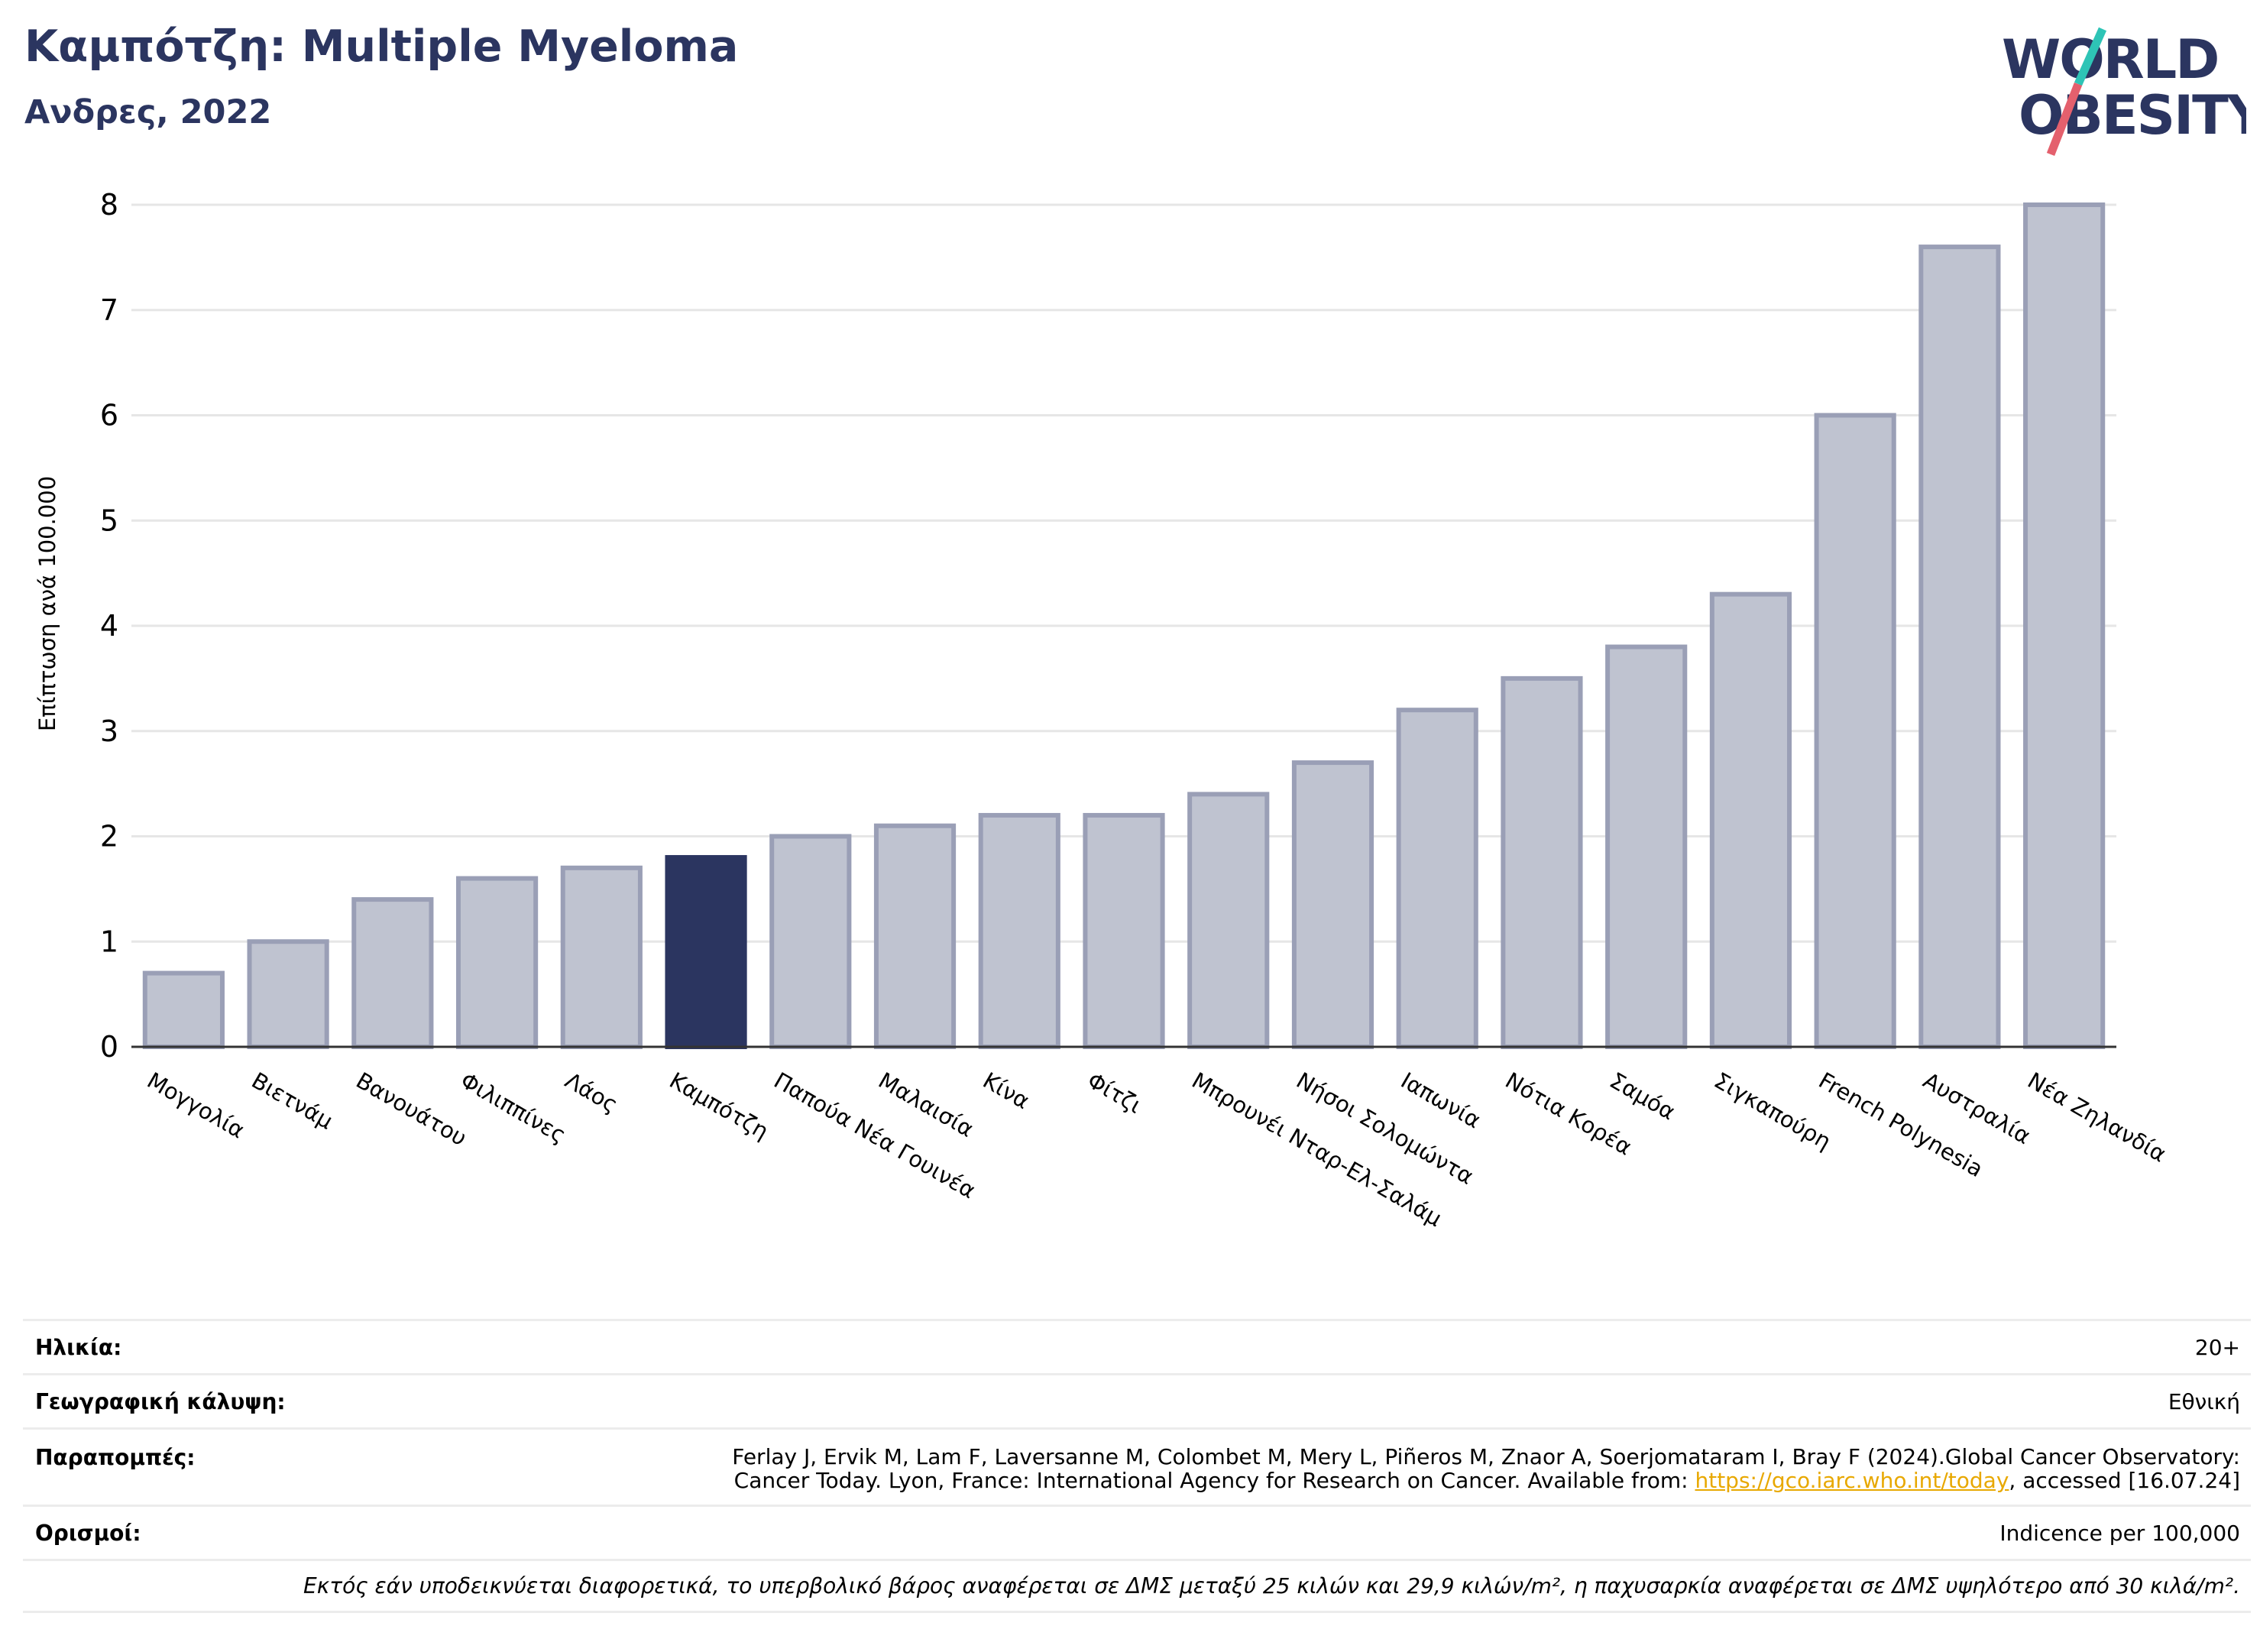 This screenshot has width=2260, height=1652. Describe the element at coordinates (109, 731) in the screenshot. I see `y-tick-label: 3` at that location.